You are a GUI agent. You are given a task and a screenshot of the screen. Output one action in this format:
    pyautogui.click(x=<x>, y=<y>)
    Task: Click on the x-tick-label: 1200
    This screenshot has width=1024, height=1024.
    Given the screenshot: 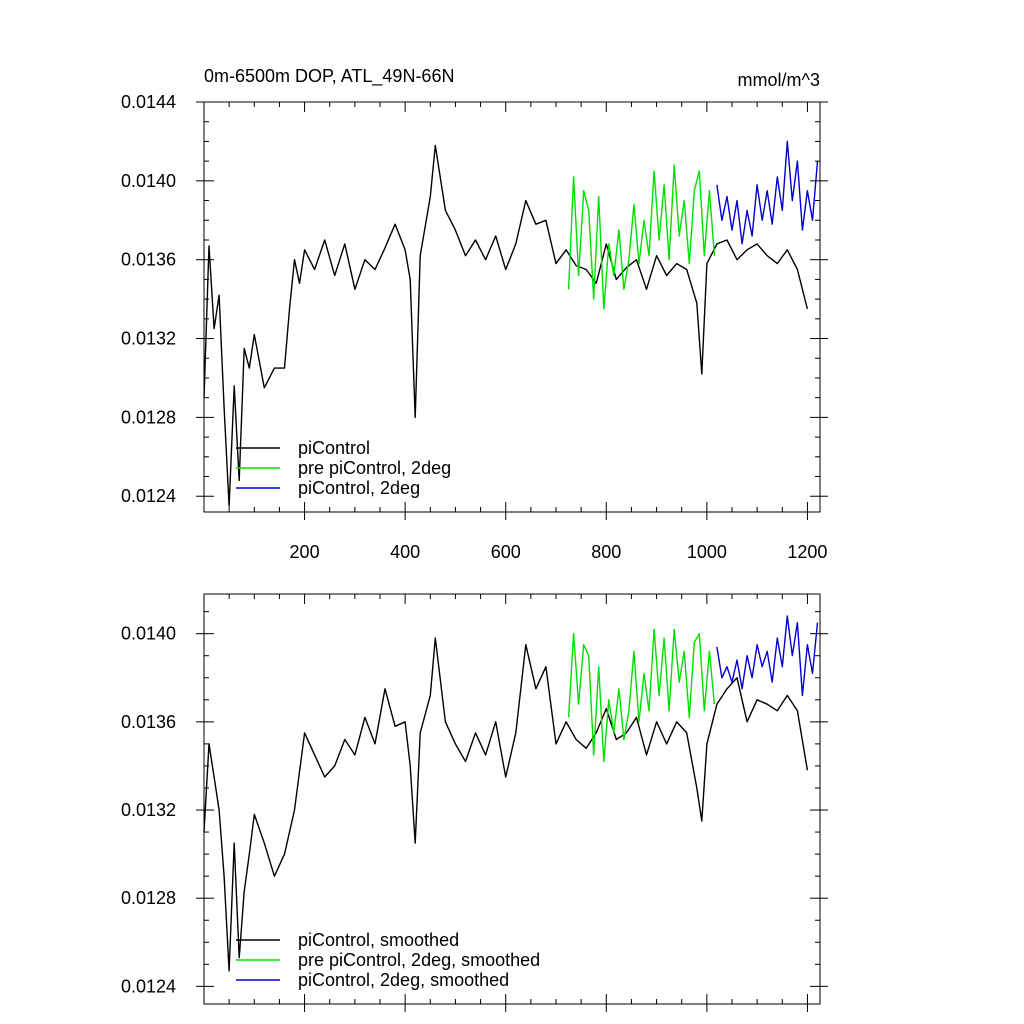 What is the action you would take?
    pyautogui.click(x=807, y=552)
    